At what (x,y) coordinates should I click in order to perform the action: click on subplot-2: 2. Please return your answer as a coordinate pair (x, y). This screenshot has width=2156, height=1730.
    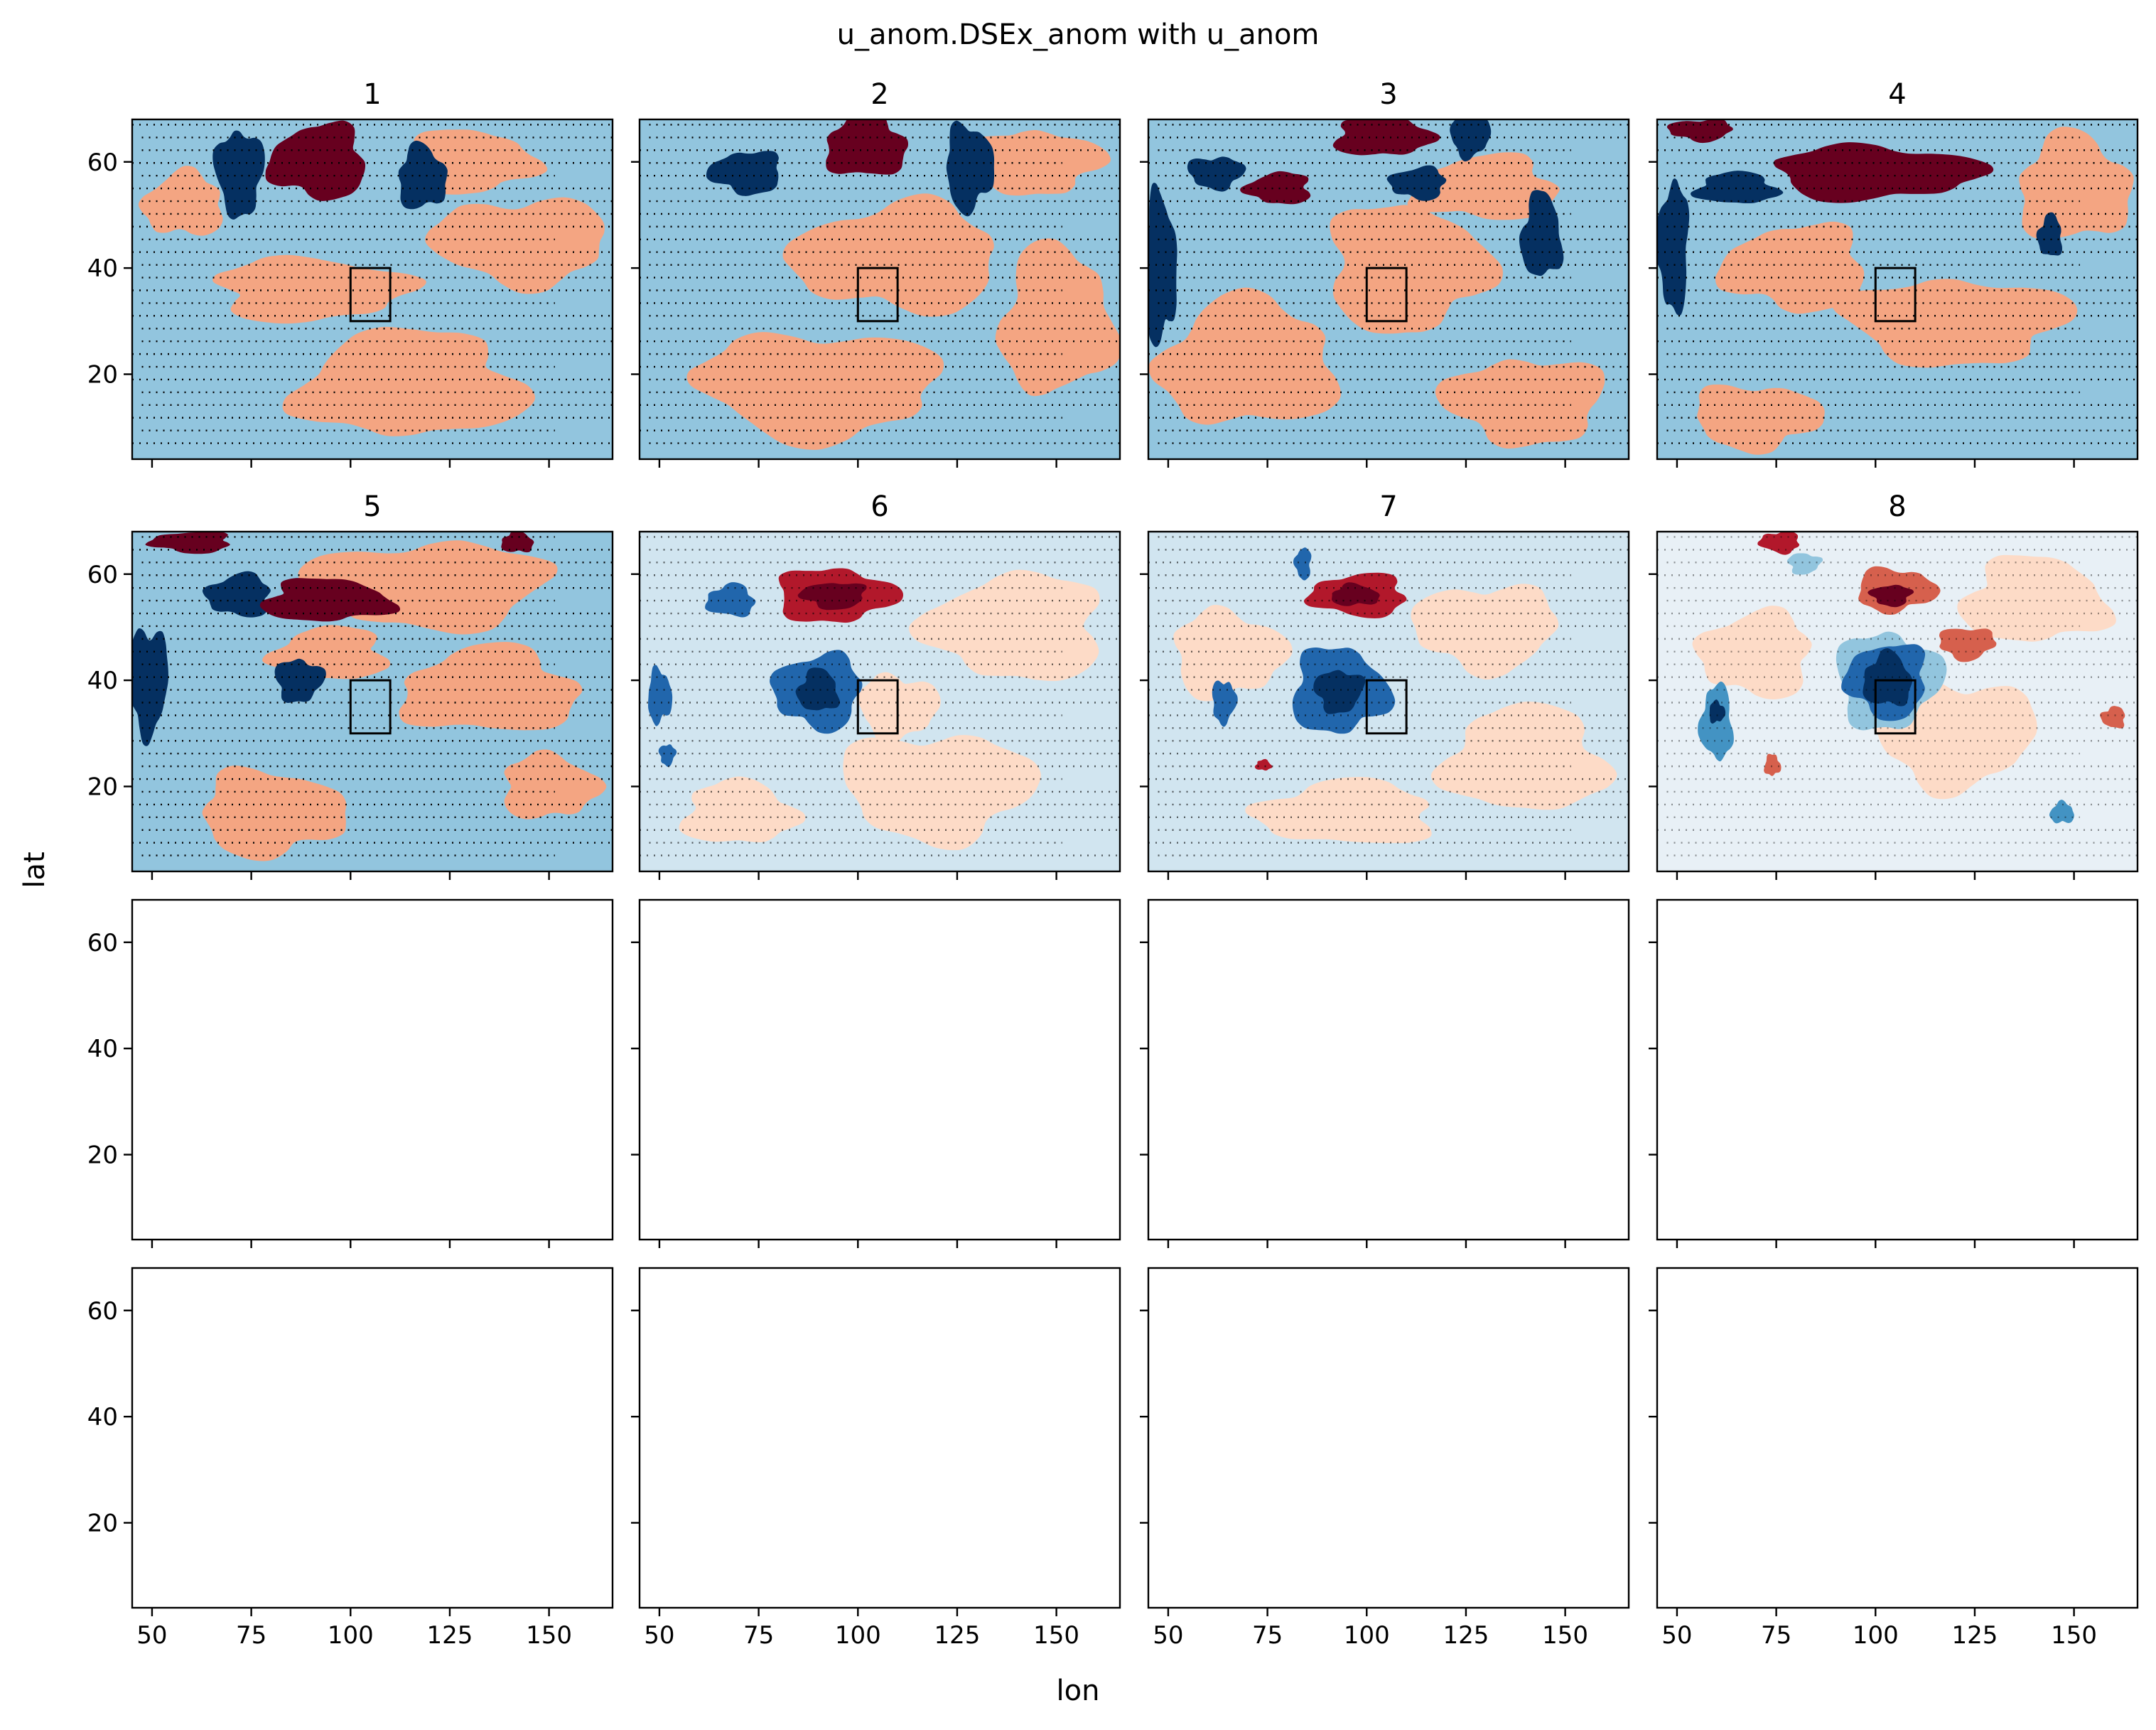
    Looking at the image, I should click on (876, 273).